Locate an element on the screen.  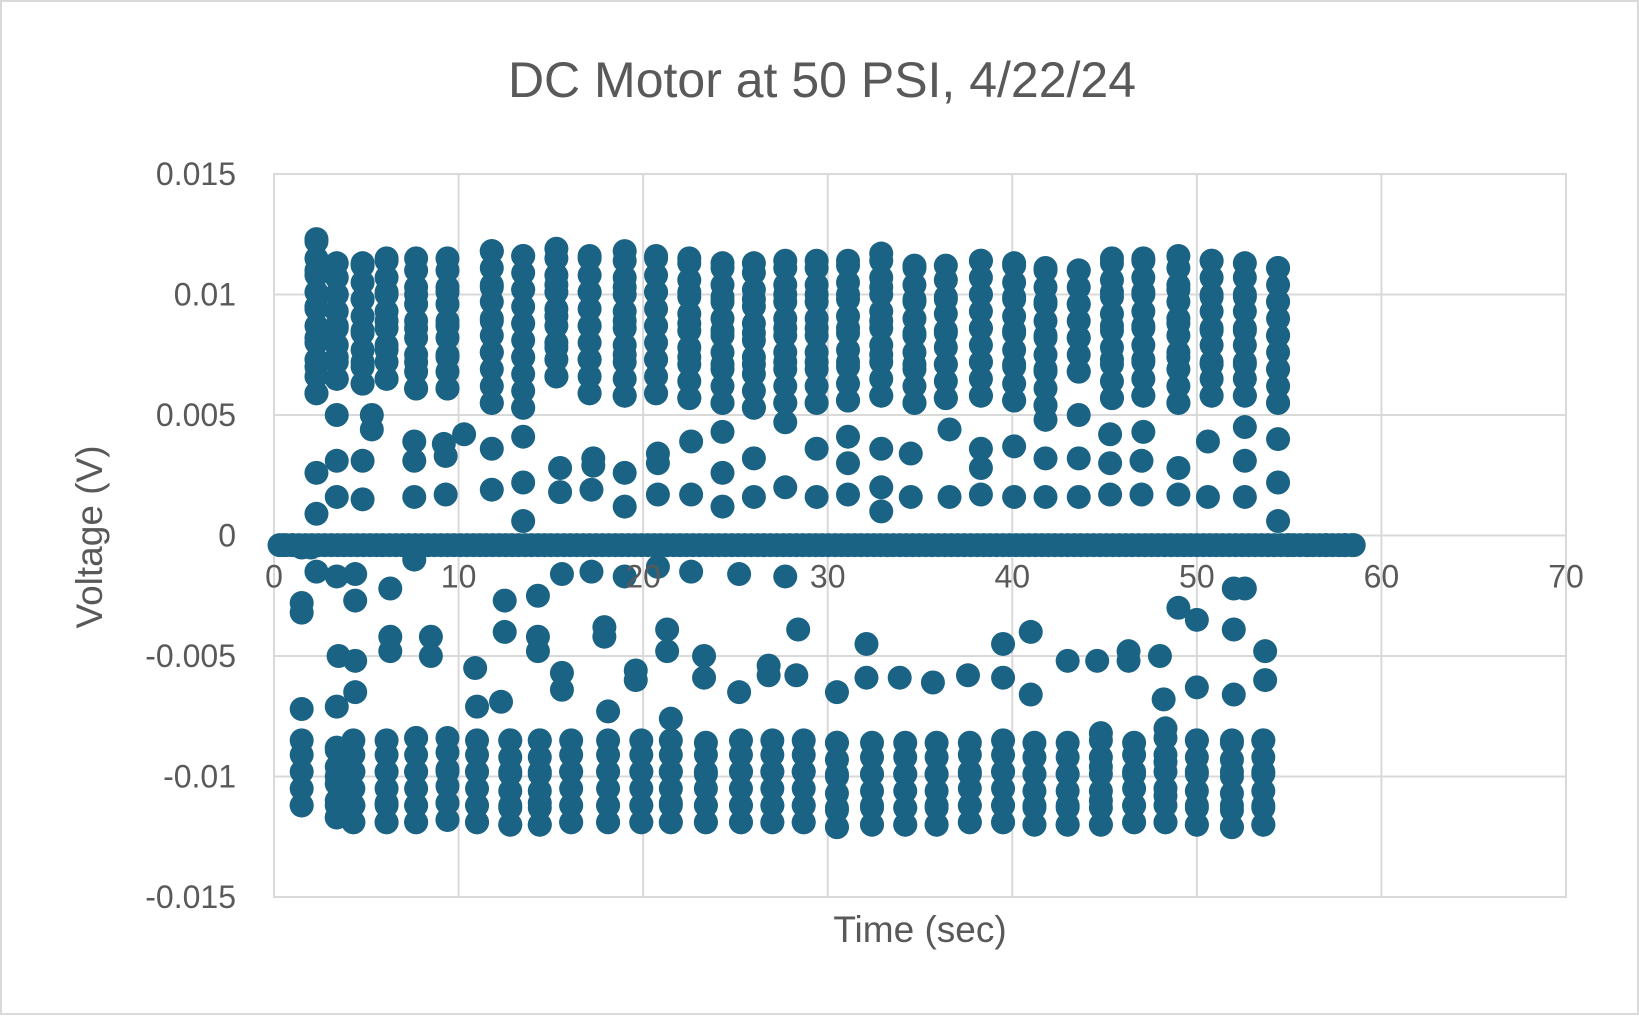
y-tick-label: -0.01 is located at coordinates (199, 777).